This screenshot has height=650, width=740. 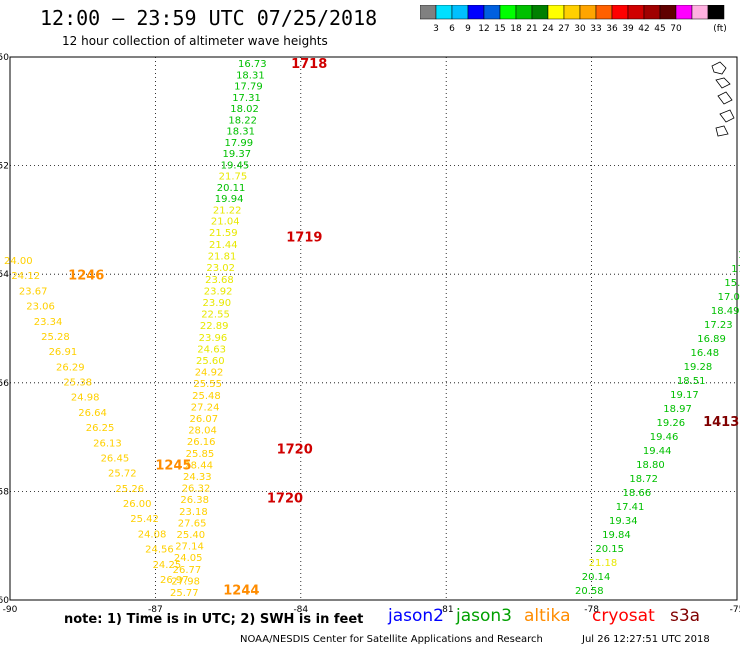 I want to click on swh-value: 23.92, so click(x=218, y=291).